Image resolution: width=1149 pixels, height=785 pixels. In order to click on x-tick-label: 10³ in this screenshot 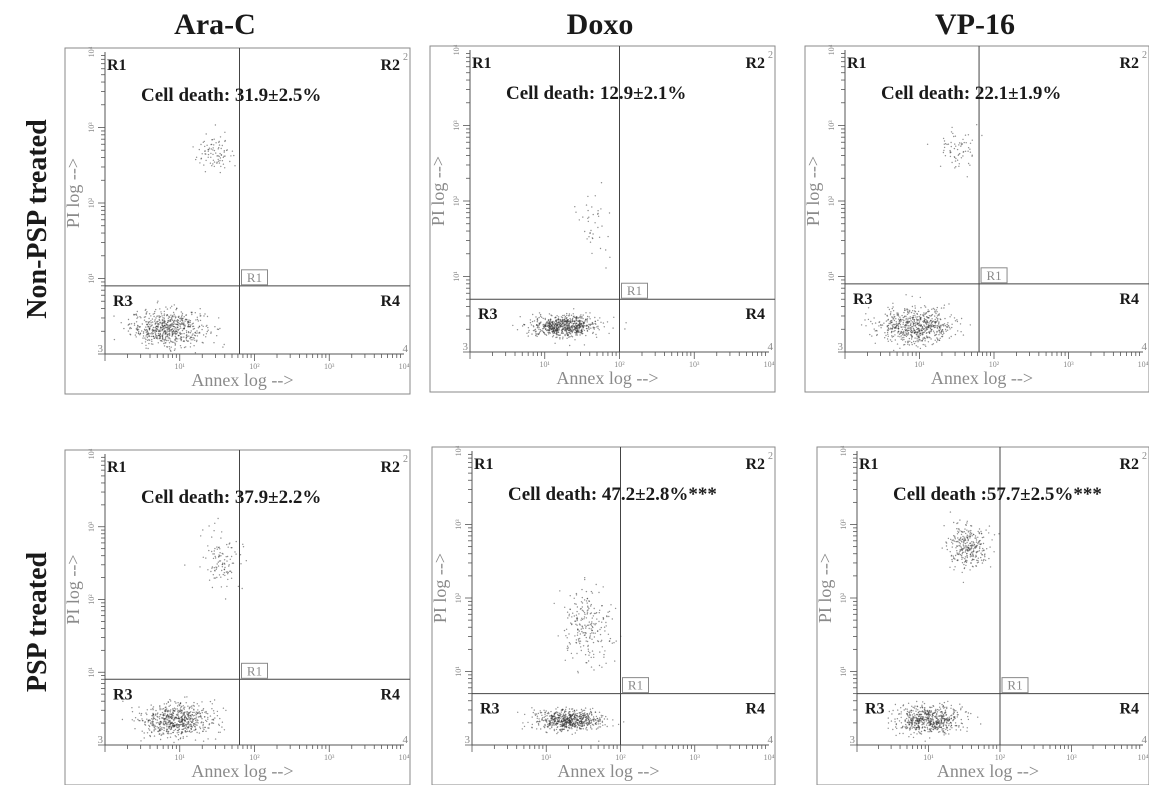, I will do `click(694, 364)`.